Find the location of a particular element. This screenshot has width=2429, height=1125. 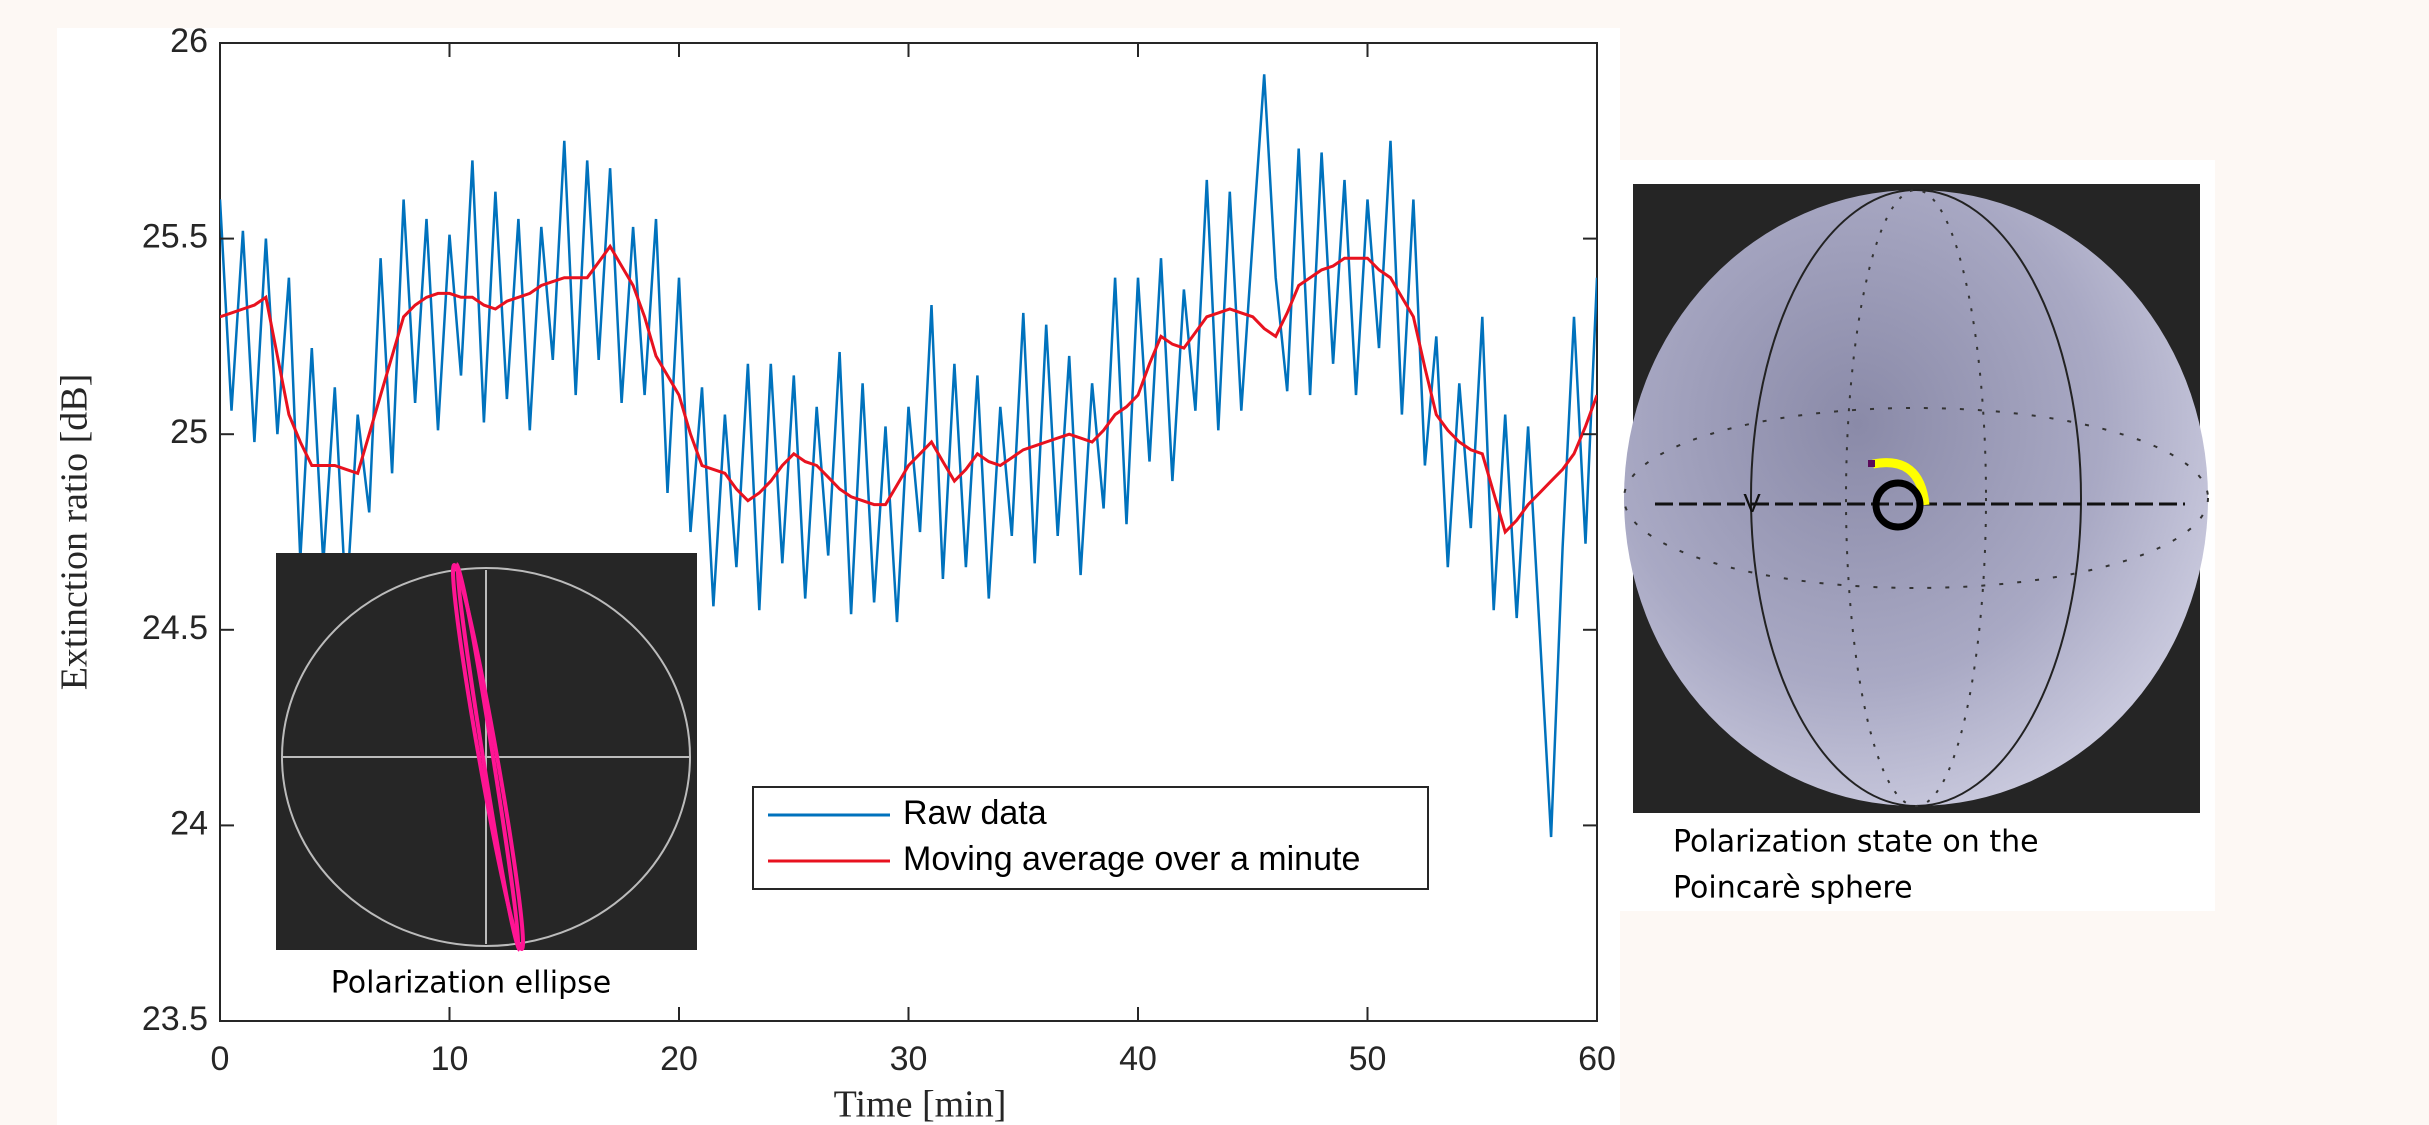

y-tick-label: 26 is located at coordinates (189, 41).